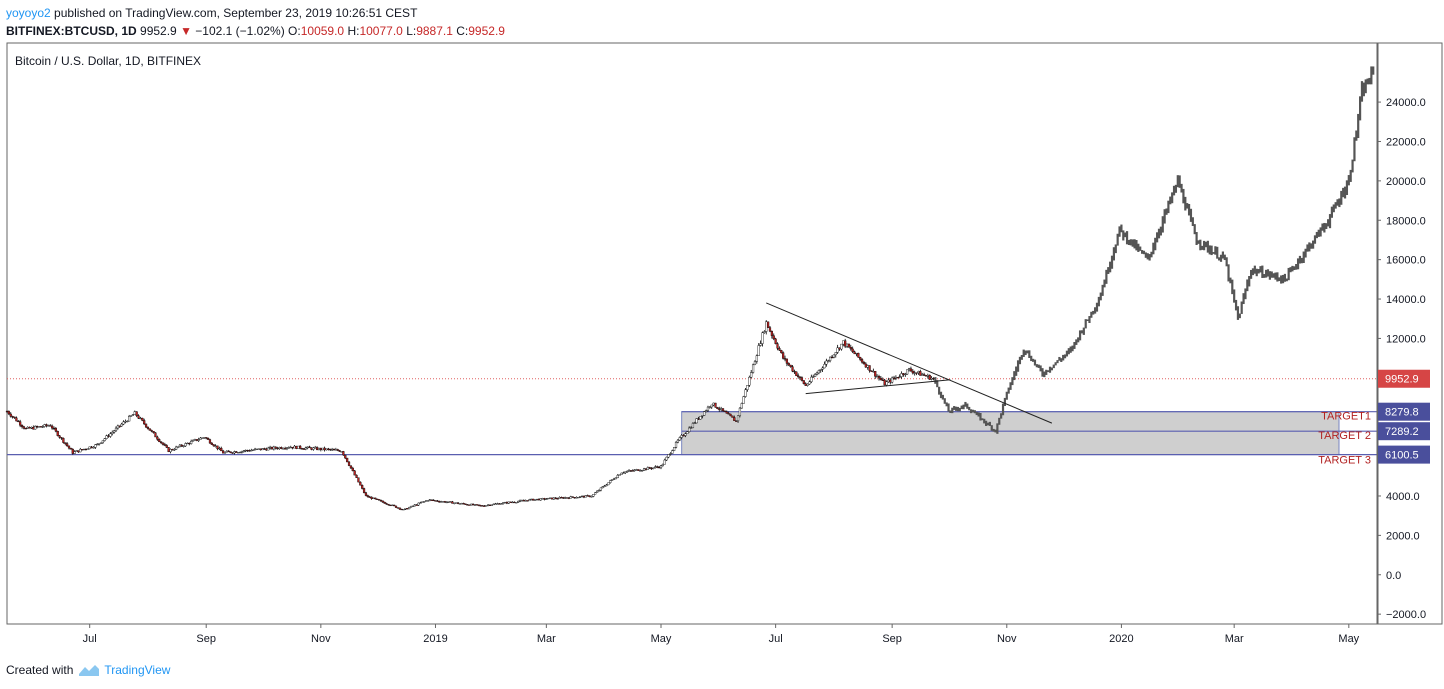 The image size is (1444, 689). Describe the element at coordinates (137, 670) in the screenshot. I see `brand-link: TradingView` at that location.